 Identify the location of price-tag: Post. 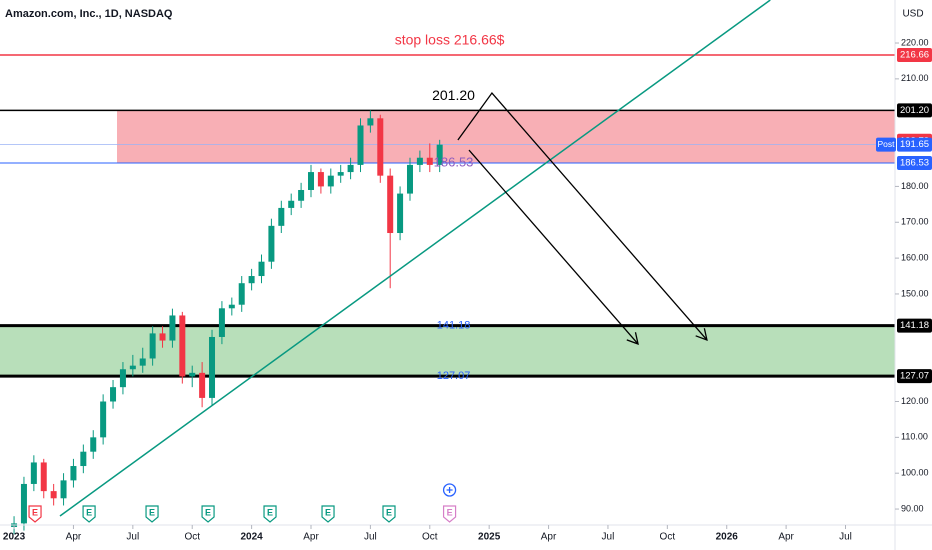
(886, 144).